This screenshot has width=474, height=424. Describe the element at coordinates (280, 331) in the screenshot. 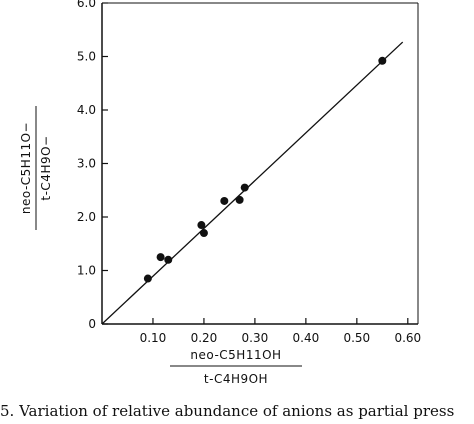

I see `x-axis-ticks: 0.10 0.20 0.30 0.40 0.50 0.60` at that location.